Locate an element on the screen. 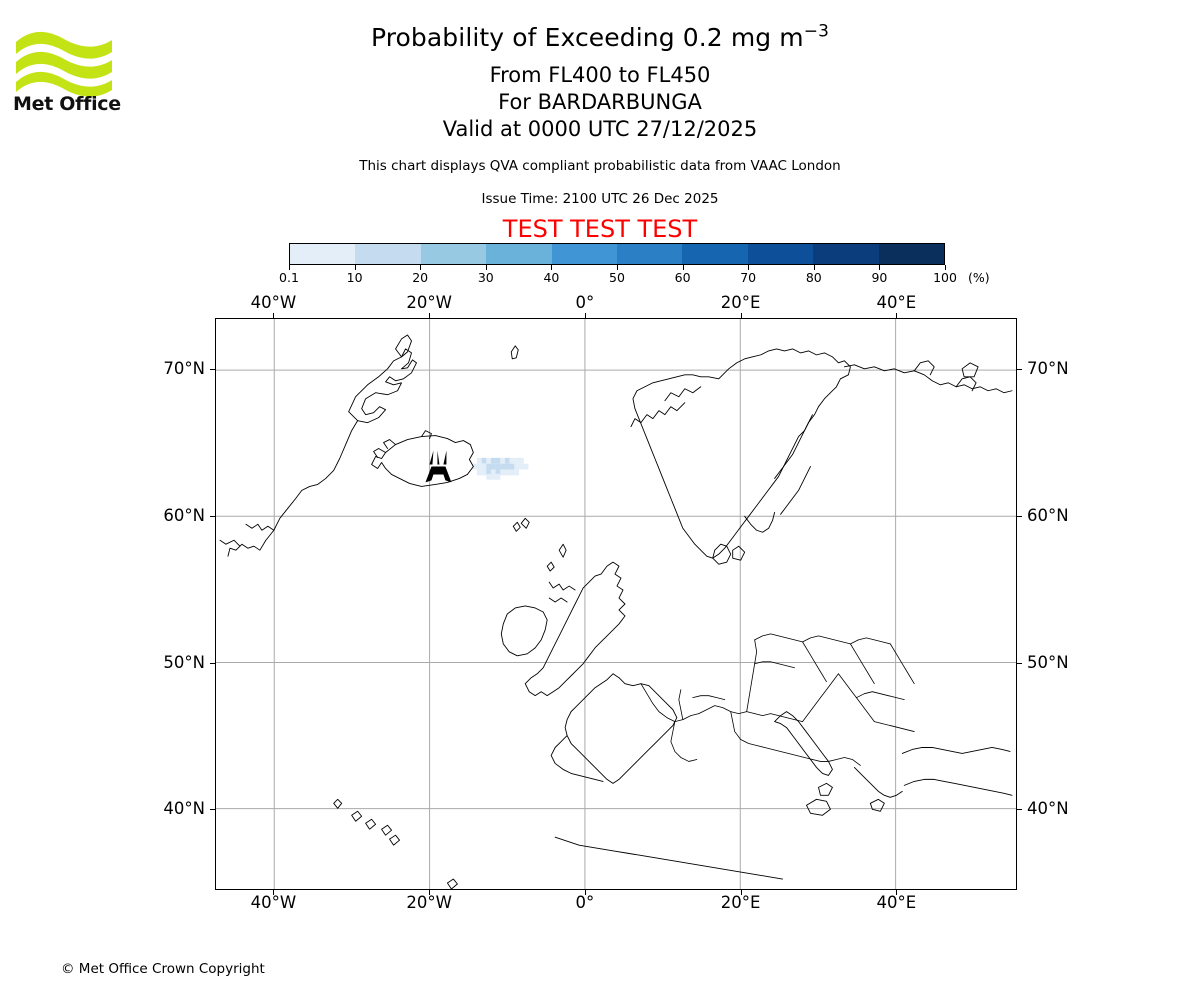 Image resolution: width=1200 pixels, height=1000 pixels. page-title: Probability of Exceeding 0.2 mg m−3 is located at coordinates (600, 38).